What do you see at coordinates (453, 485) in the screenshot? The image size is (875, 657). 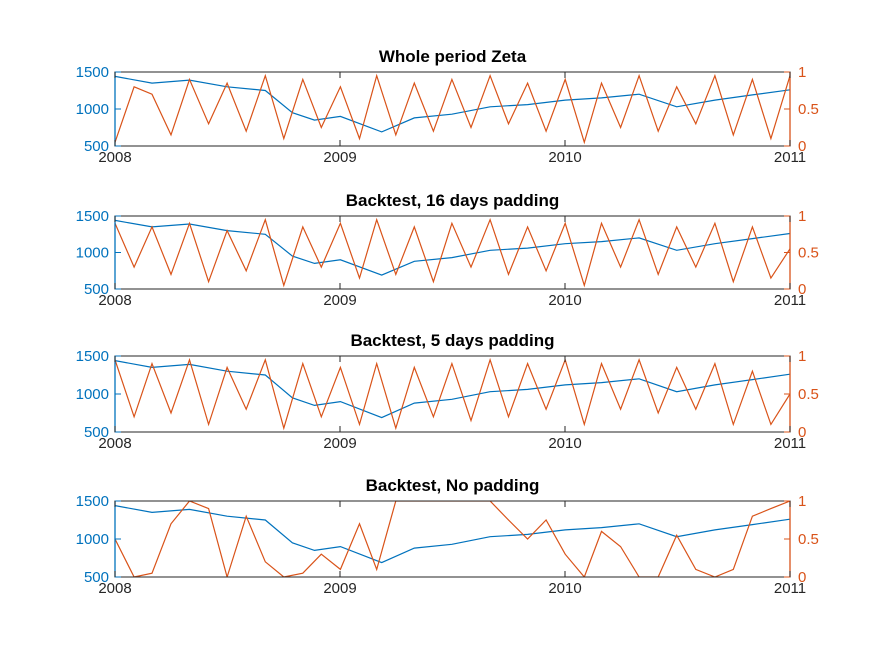 I see `subplot-title: Backtest, No padding` at bounding box center [453, 485].